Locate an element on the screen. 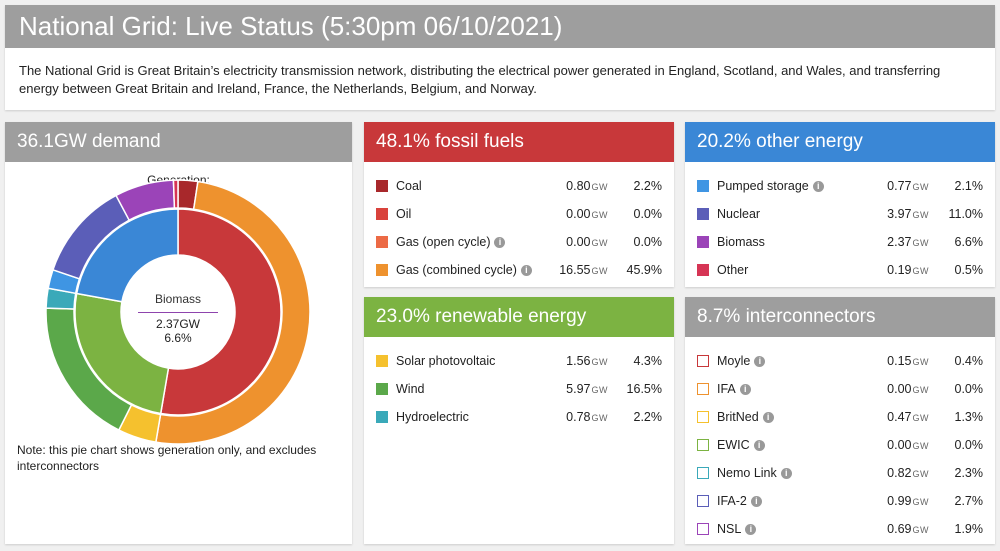 This screenshot has height=551, width=1000. row-percent: 16.5% is located at coordinates (644, 389).